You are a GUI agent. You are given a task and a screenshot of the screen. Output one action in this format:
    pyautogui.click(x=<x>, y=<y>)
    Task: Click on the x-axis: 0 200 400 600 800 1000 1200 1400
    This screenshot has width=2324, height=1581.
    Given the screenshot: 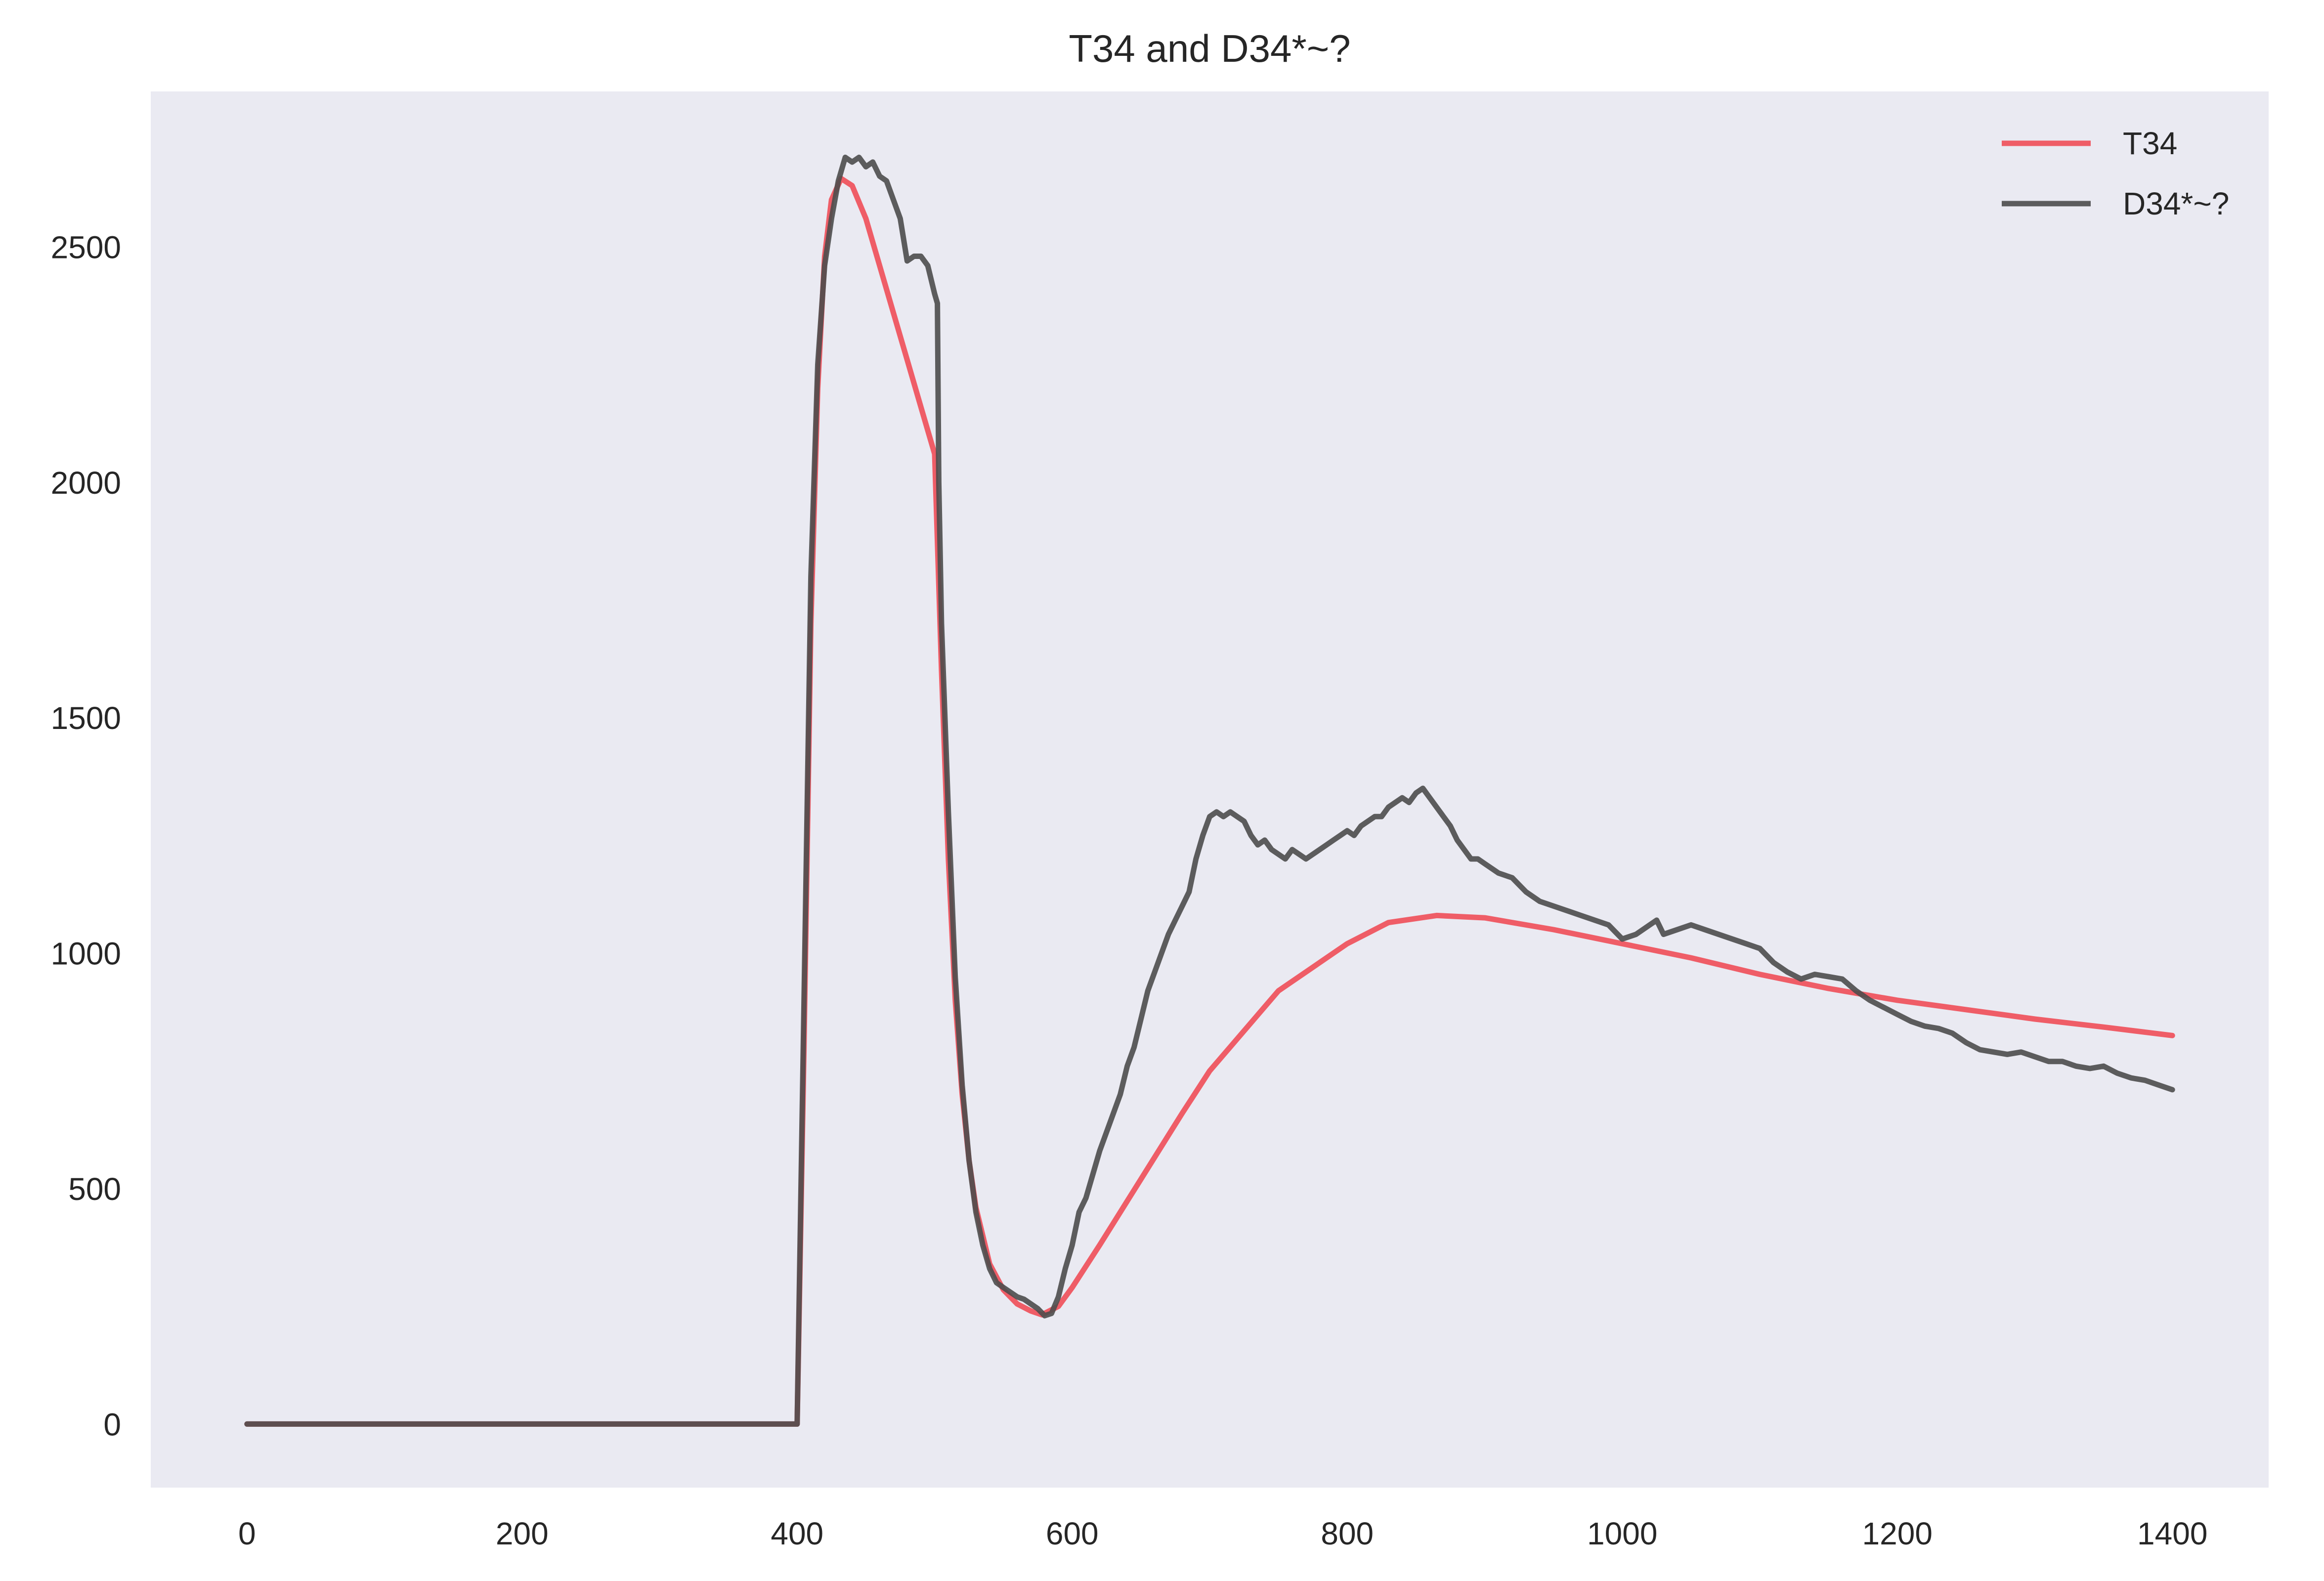 What is the action you would take?
    pyautogui.click(x=1222, y=1533)
    